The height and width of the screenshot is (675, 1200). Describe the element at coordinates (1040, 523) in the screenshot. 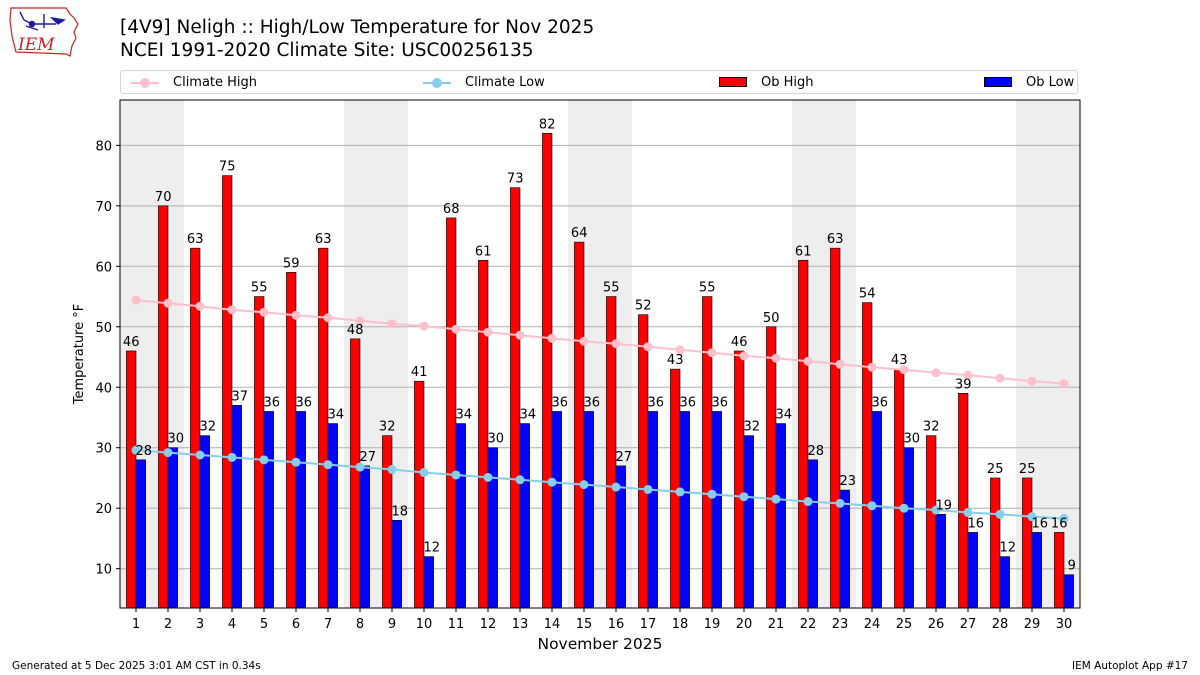

I see `ob-low-value-label: 16` at that location.